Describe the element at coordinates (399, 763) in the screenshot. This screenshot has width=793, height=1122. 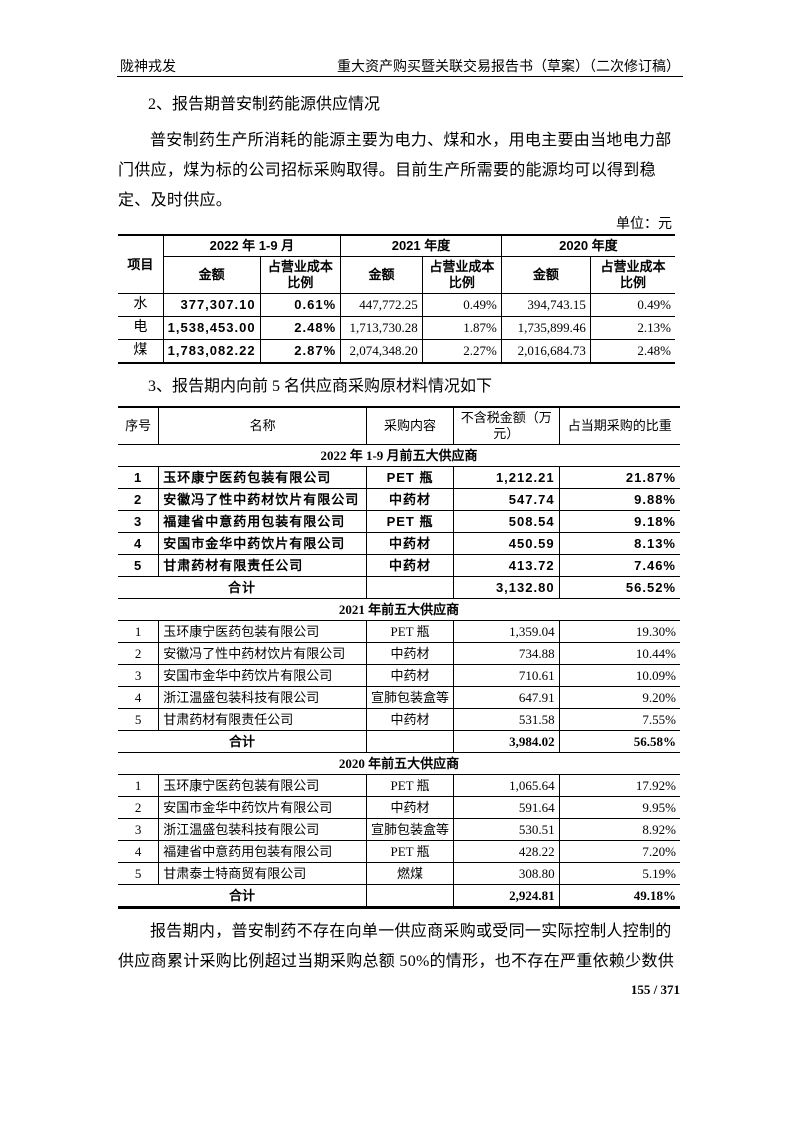
I see `group-title: 2020 年前五大供应商` at that location.